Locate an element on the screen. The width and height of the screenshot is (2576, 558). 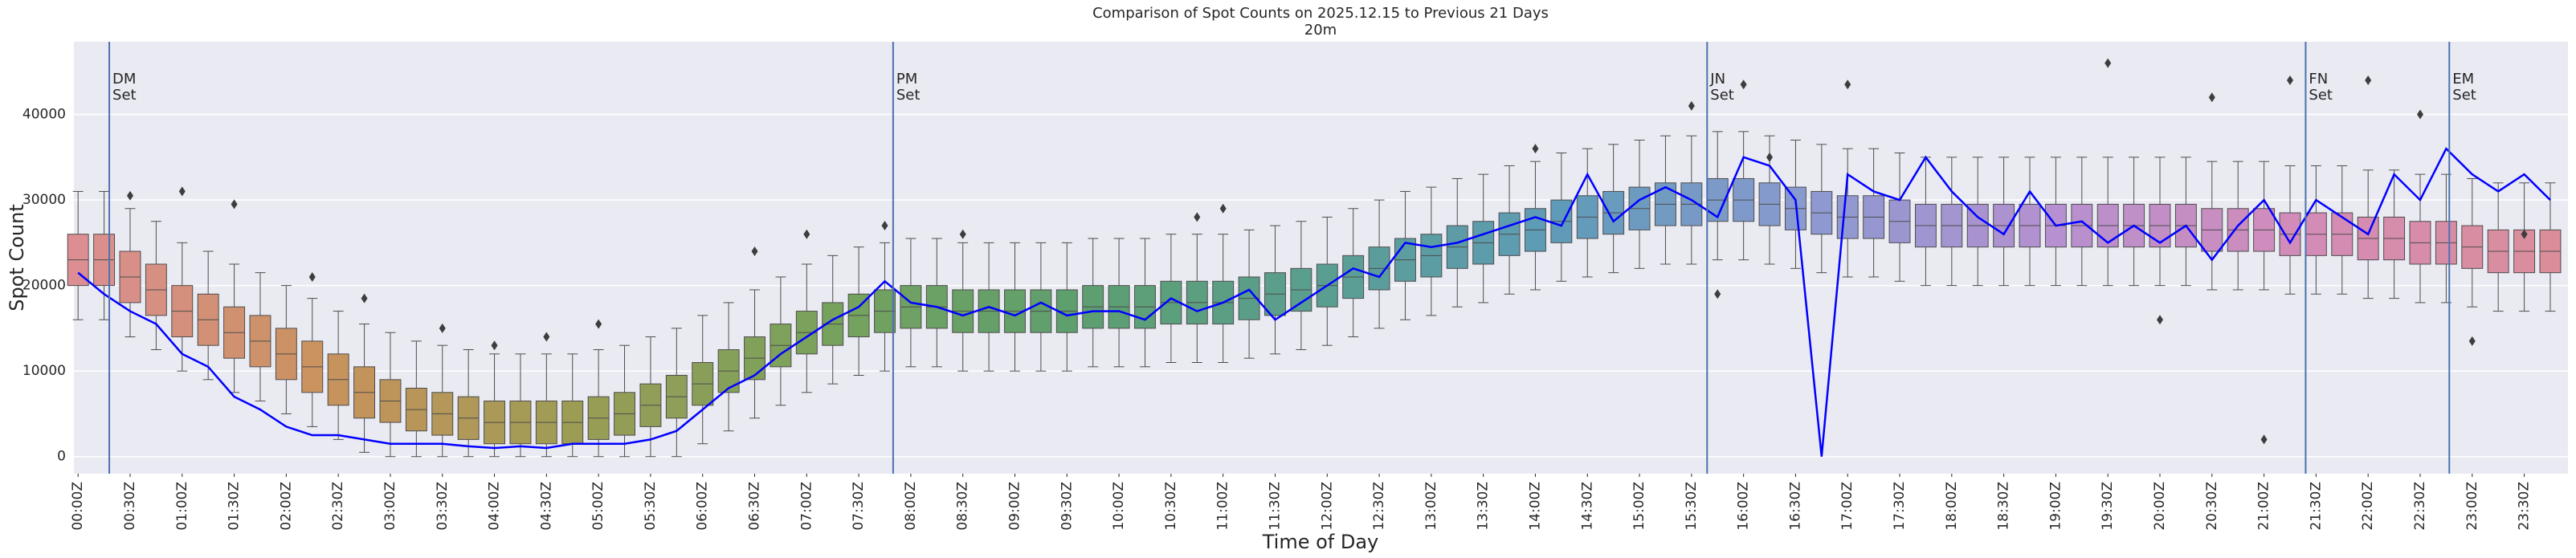
x-tick-label: 05:00Z is located at coordinates (598, 506).